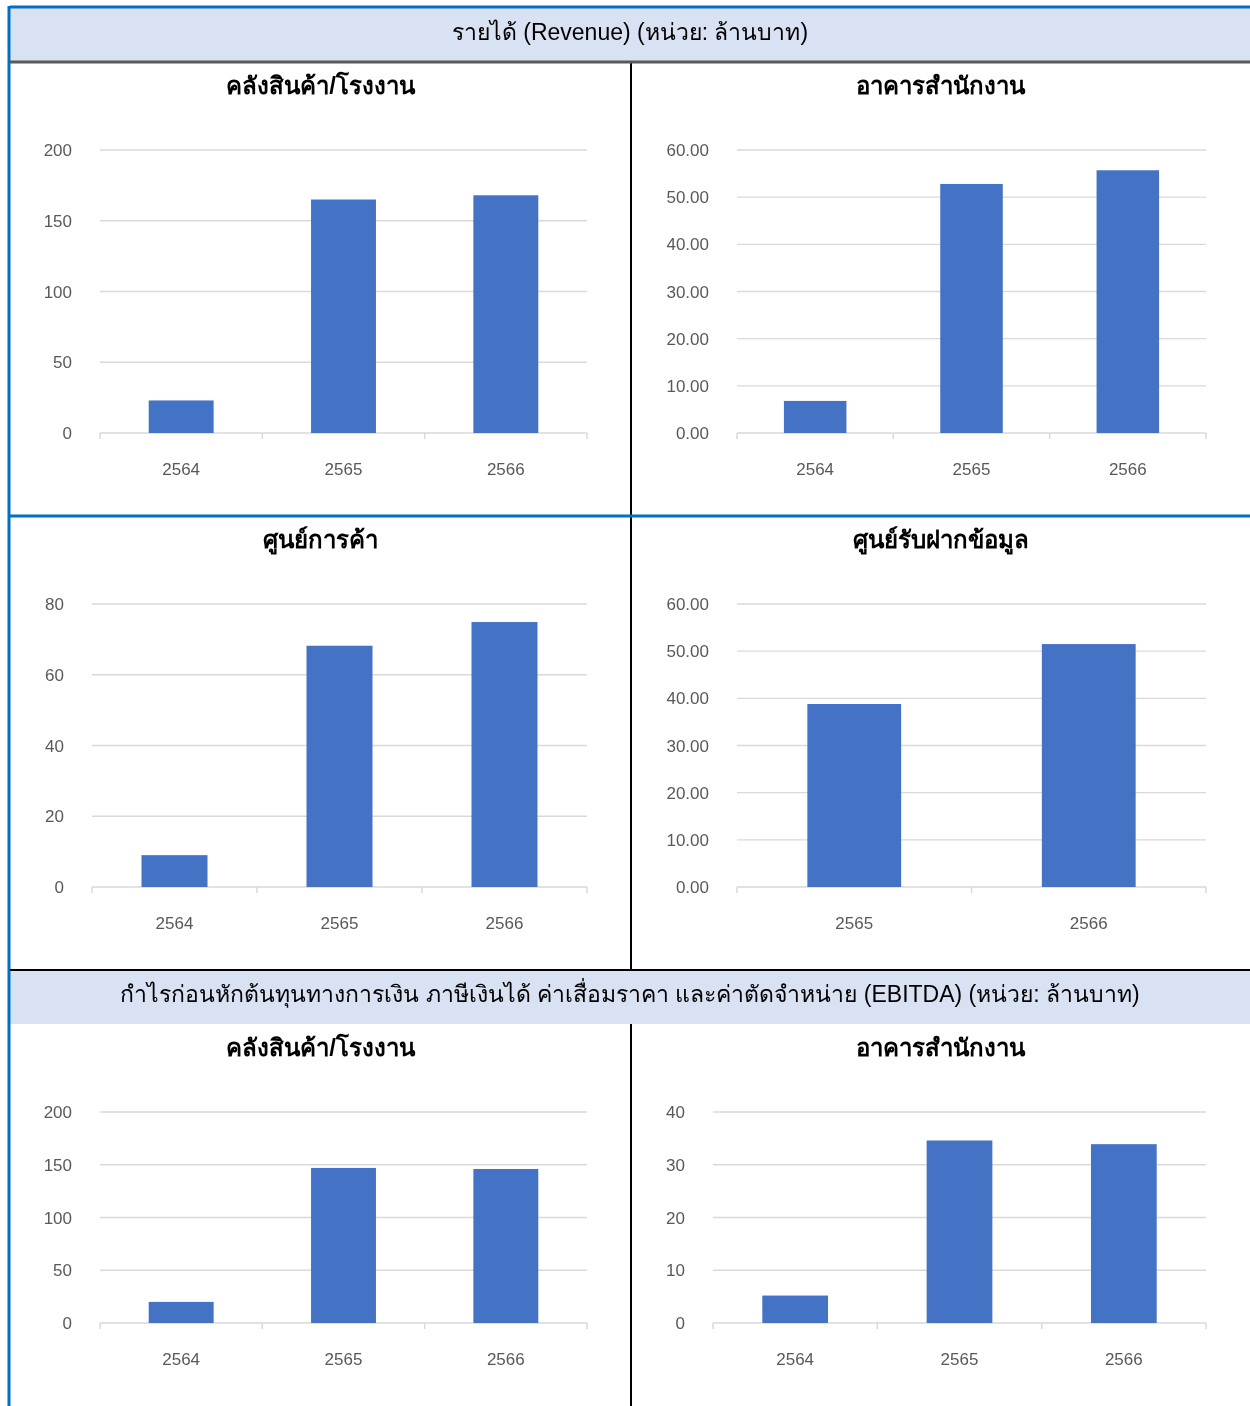 The image size is (1250, 1406). What do you see at coordinates (675, 1271) in the screenshot?
I see `y-tick-label: 10` at bounding box center [675, 1271].